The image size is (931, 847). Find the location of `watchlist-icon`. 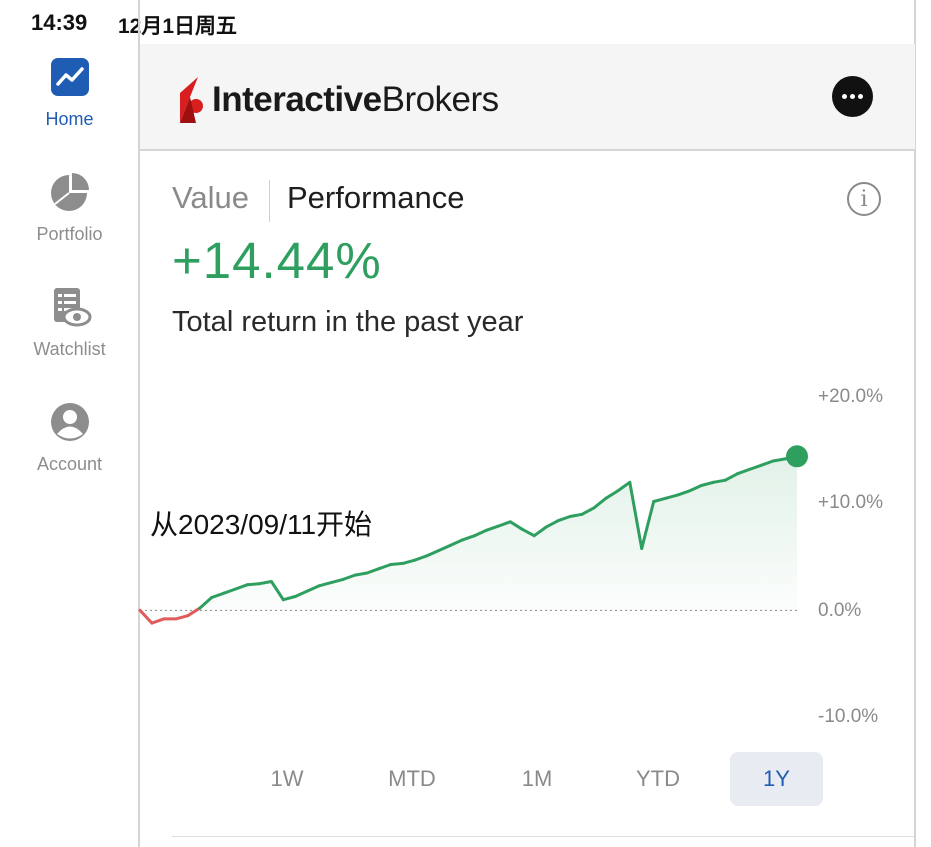

watchlist-icon is located at coordinates (70, 307).